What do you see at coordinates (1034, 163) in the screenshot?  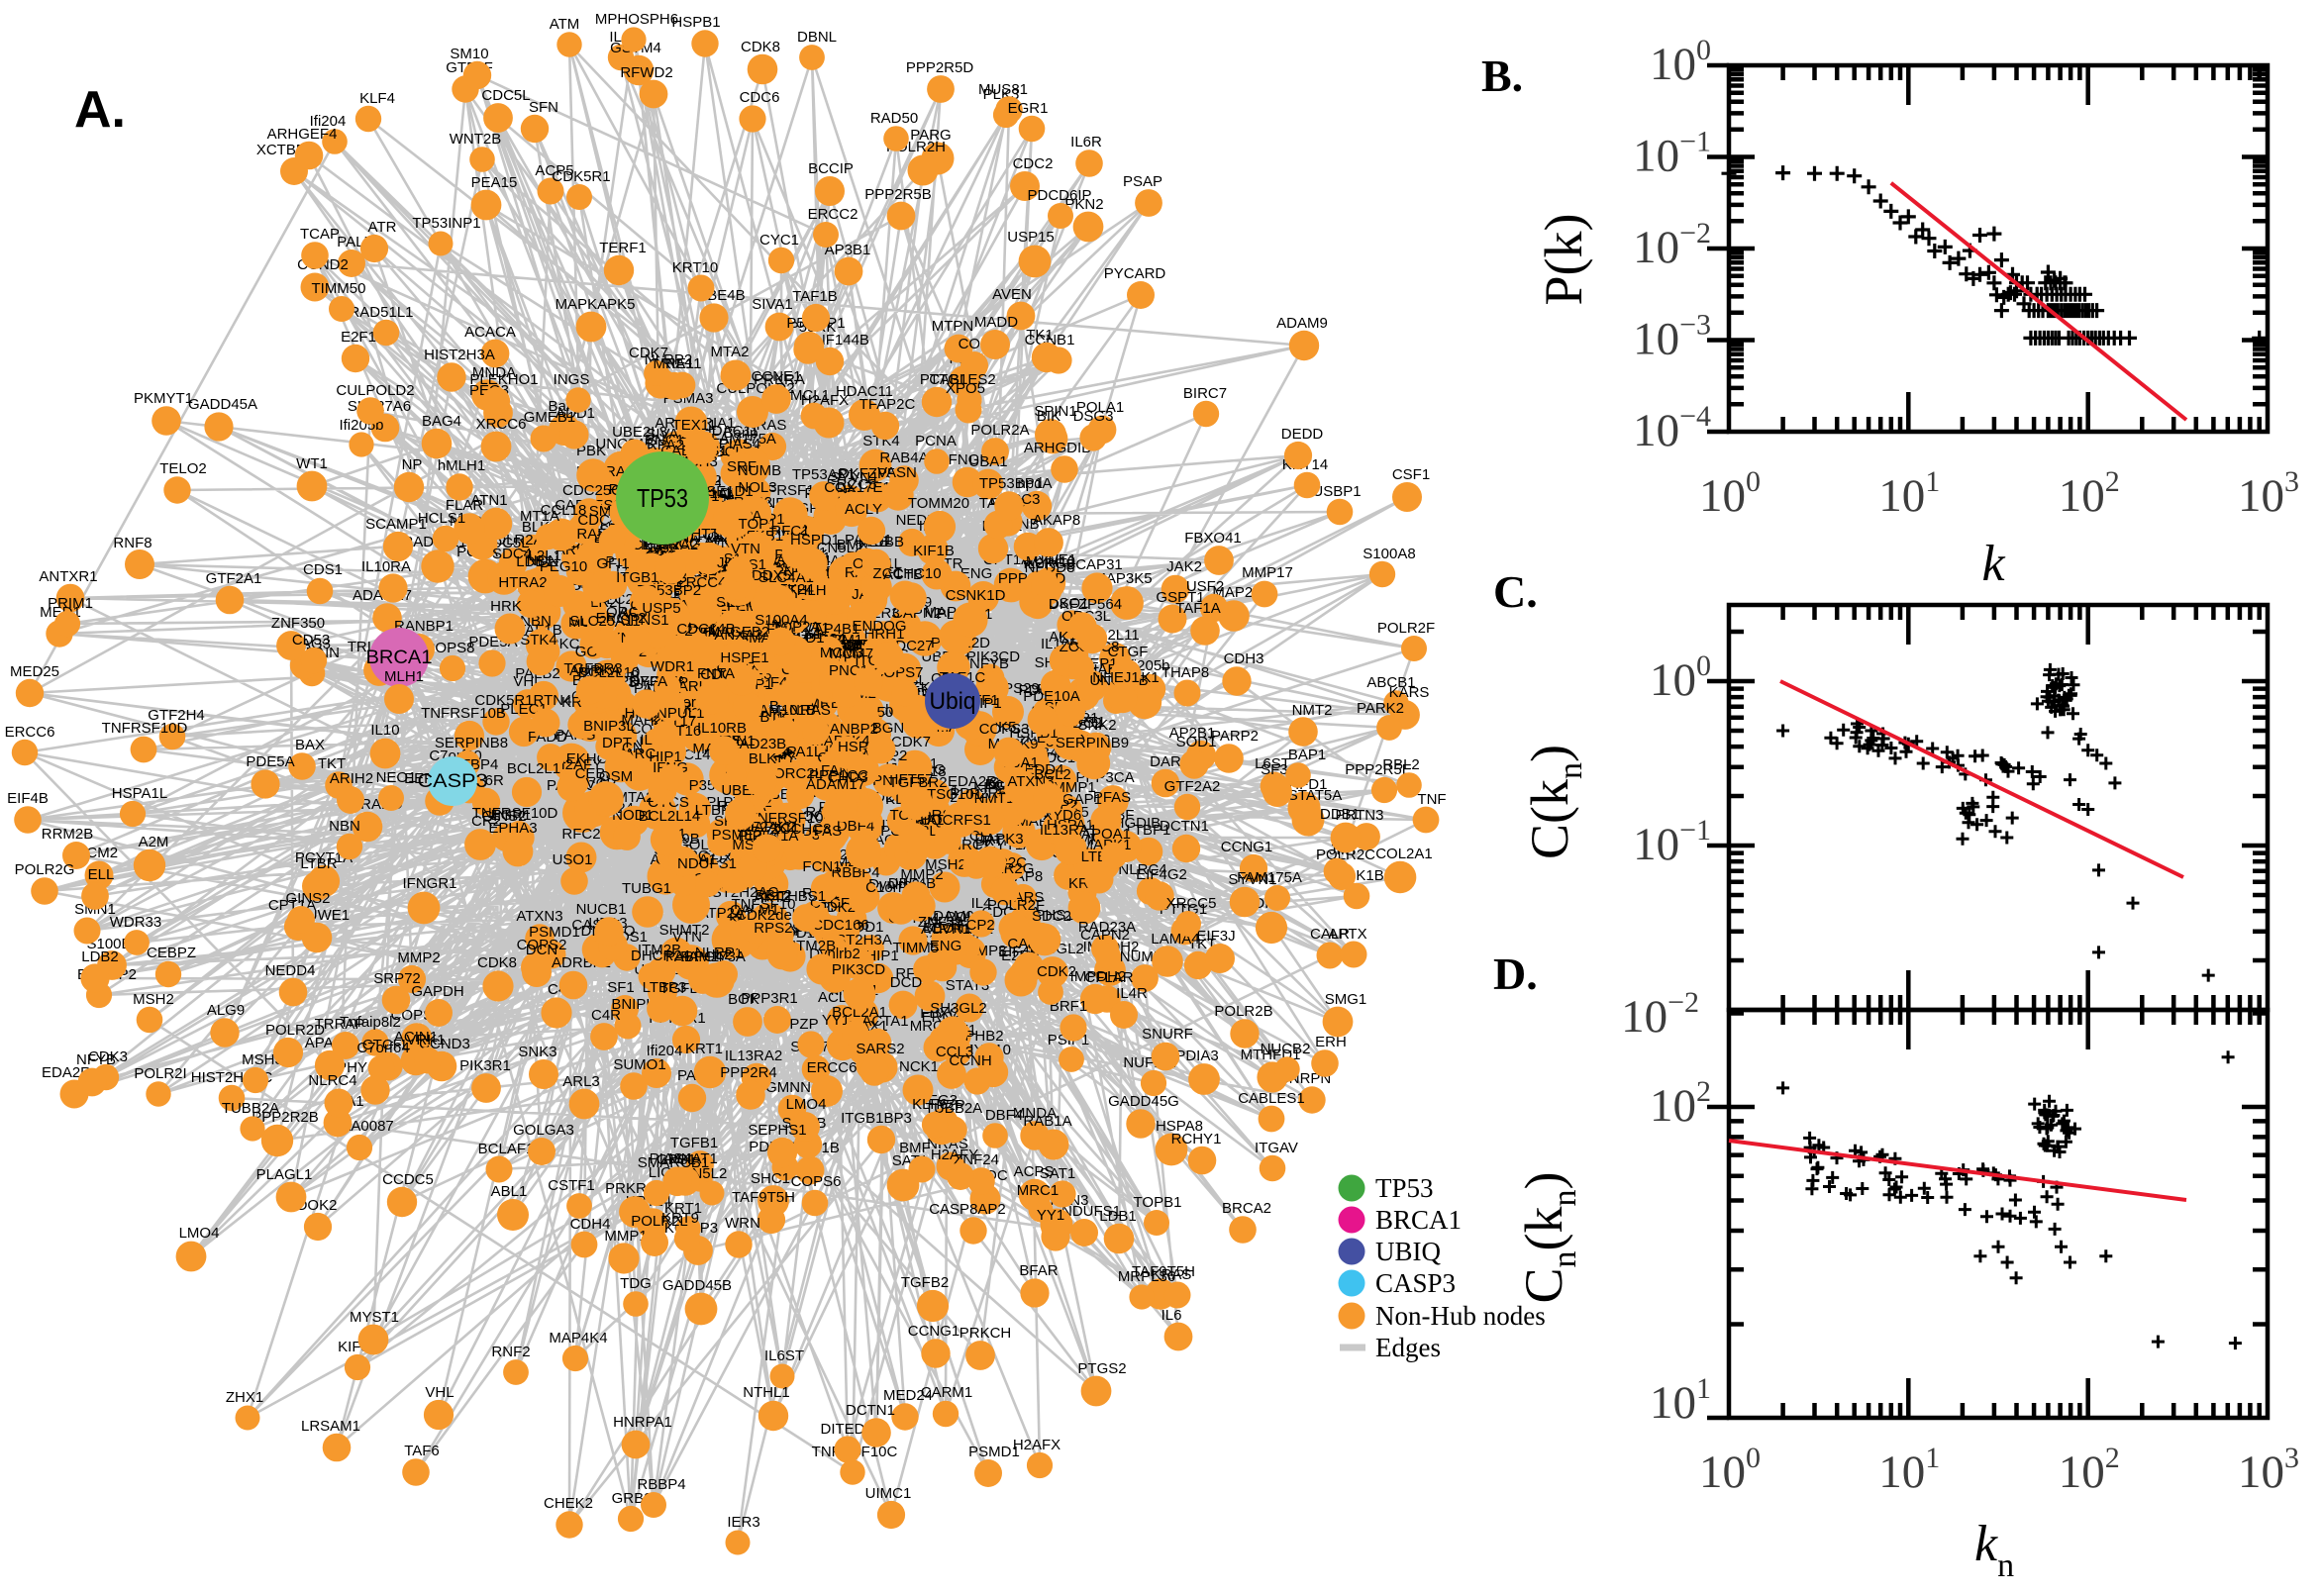 I see `svg-text: CDC2` at bounding box center [1034, 163].